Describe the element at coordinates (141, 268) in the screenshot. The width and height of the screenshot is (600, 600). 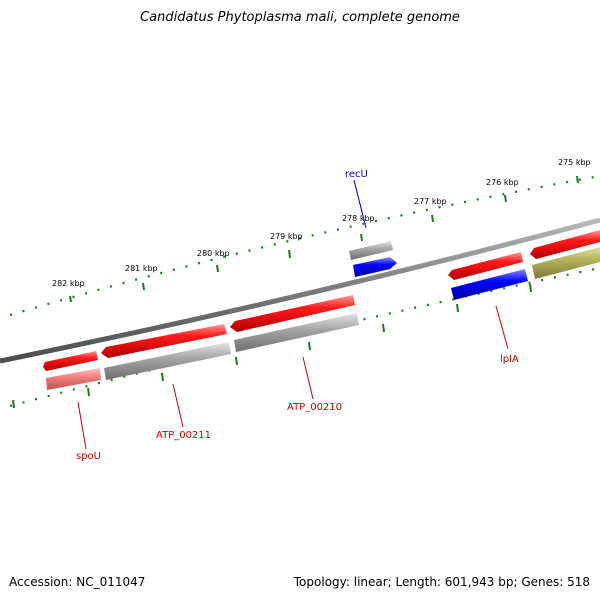
I see `scale-label-281: 281 kbp` at that location.